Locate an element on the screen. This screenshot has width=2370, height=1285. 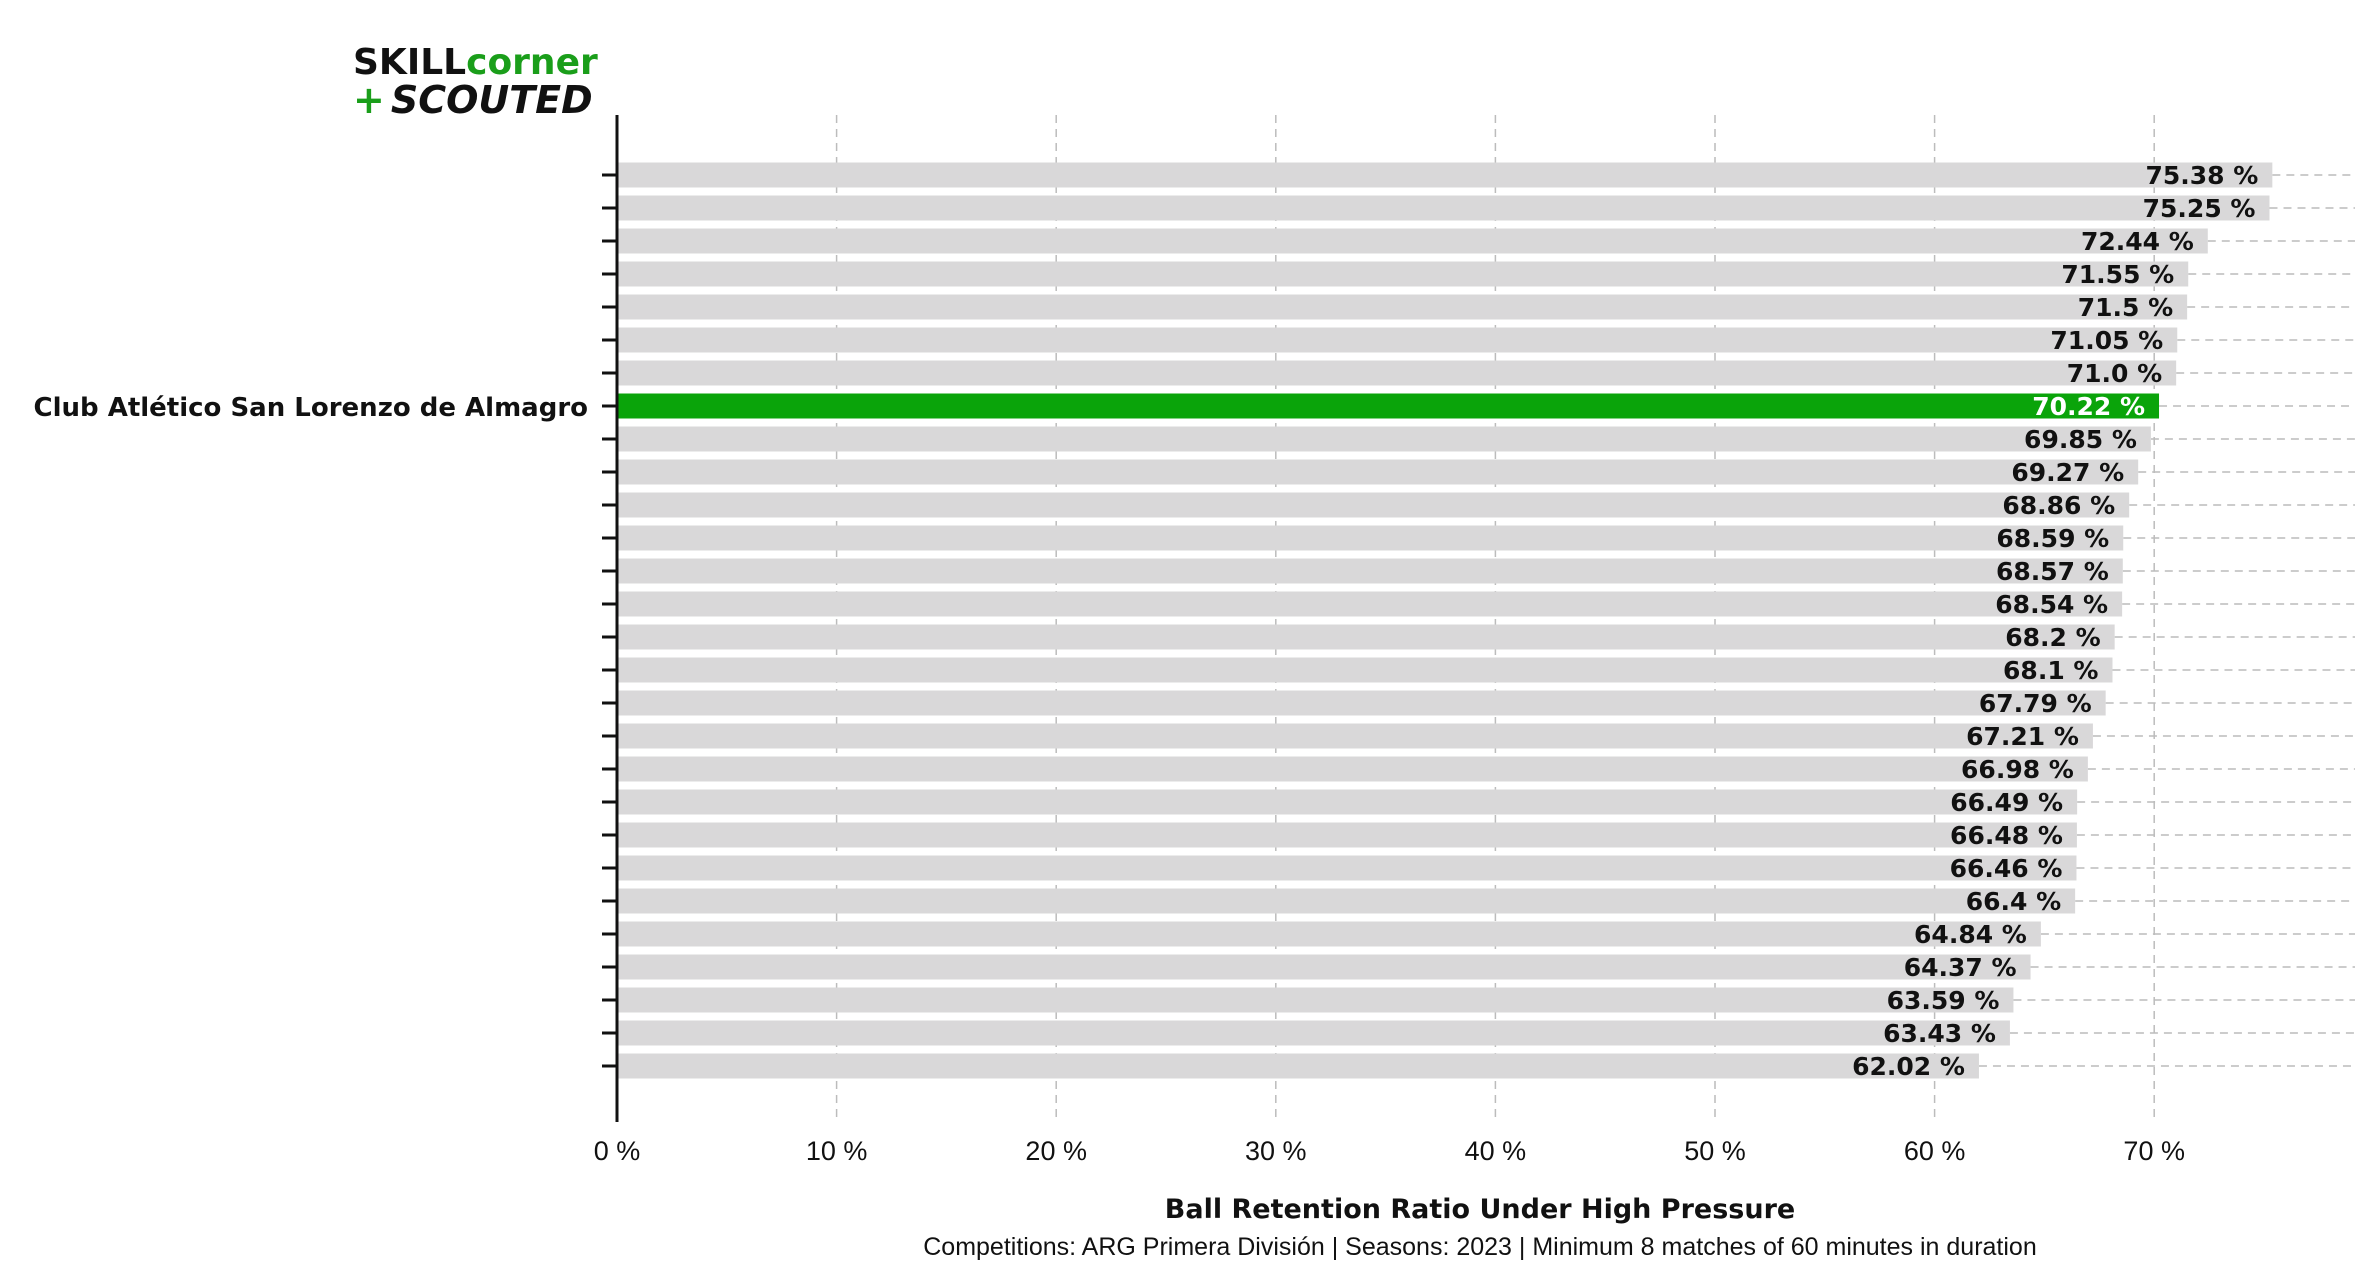
bar-value-label: 68.54 % is located at coordinates (2051, 604).